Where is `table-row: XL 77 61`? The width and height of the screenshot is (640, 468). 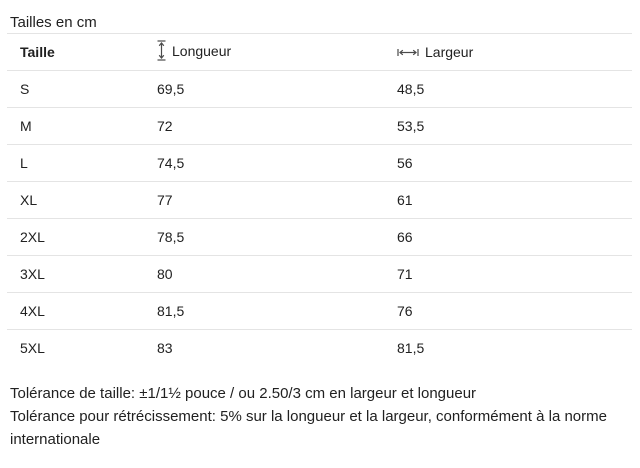 table-row: XL 77 61 is located at coordinates (319, 200).